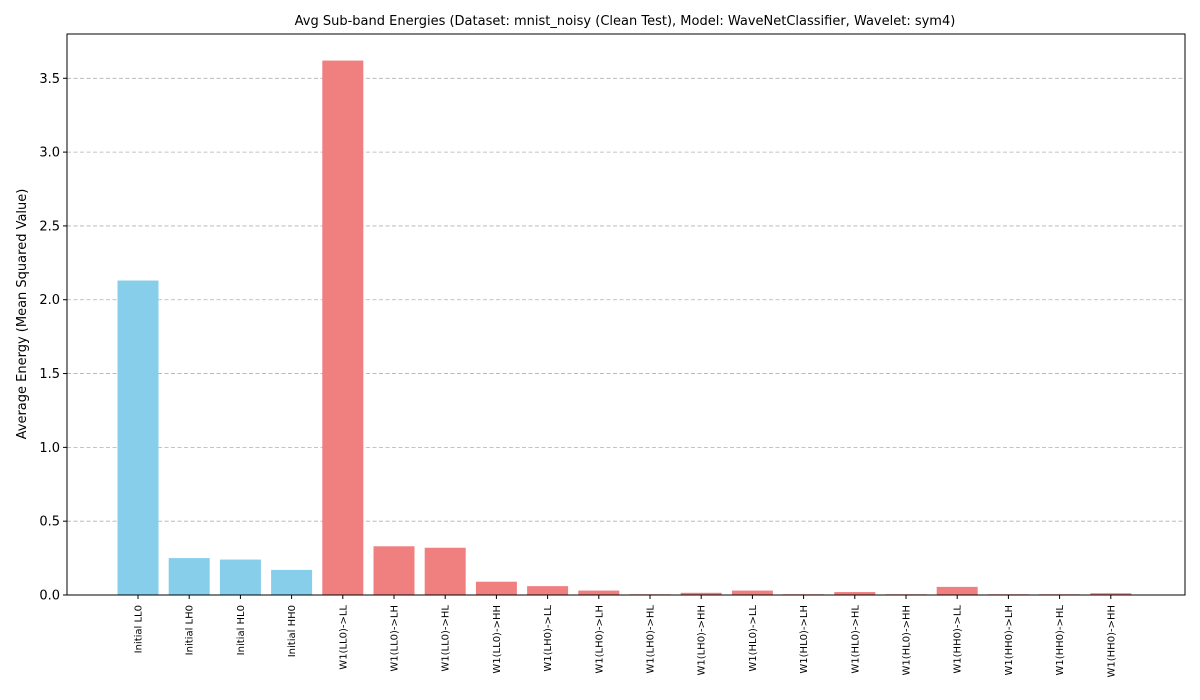 The width and height of the screenshot is (1200, 700). What do you see at coordinates (49, 374) in the screenshot?
I see `y-tick-label: 1.5` at bounding box center [49, 374].